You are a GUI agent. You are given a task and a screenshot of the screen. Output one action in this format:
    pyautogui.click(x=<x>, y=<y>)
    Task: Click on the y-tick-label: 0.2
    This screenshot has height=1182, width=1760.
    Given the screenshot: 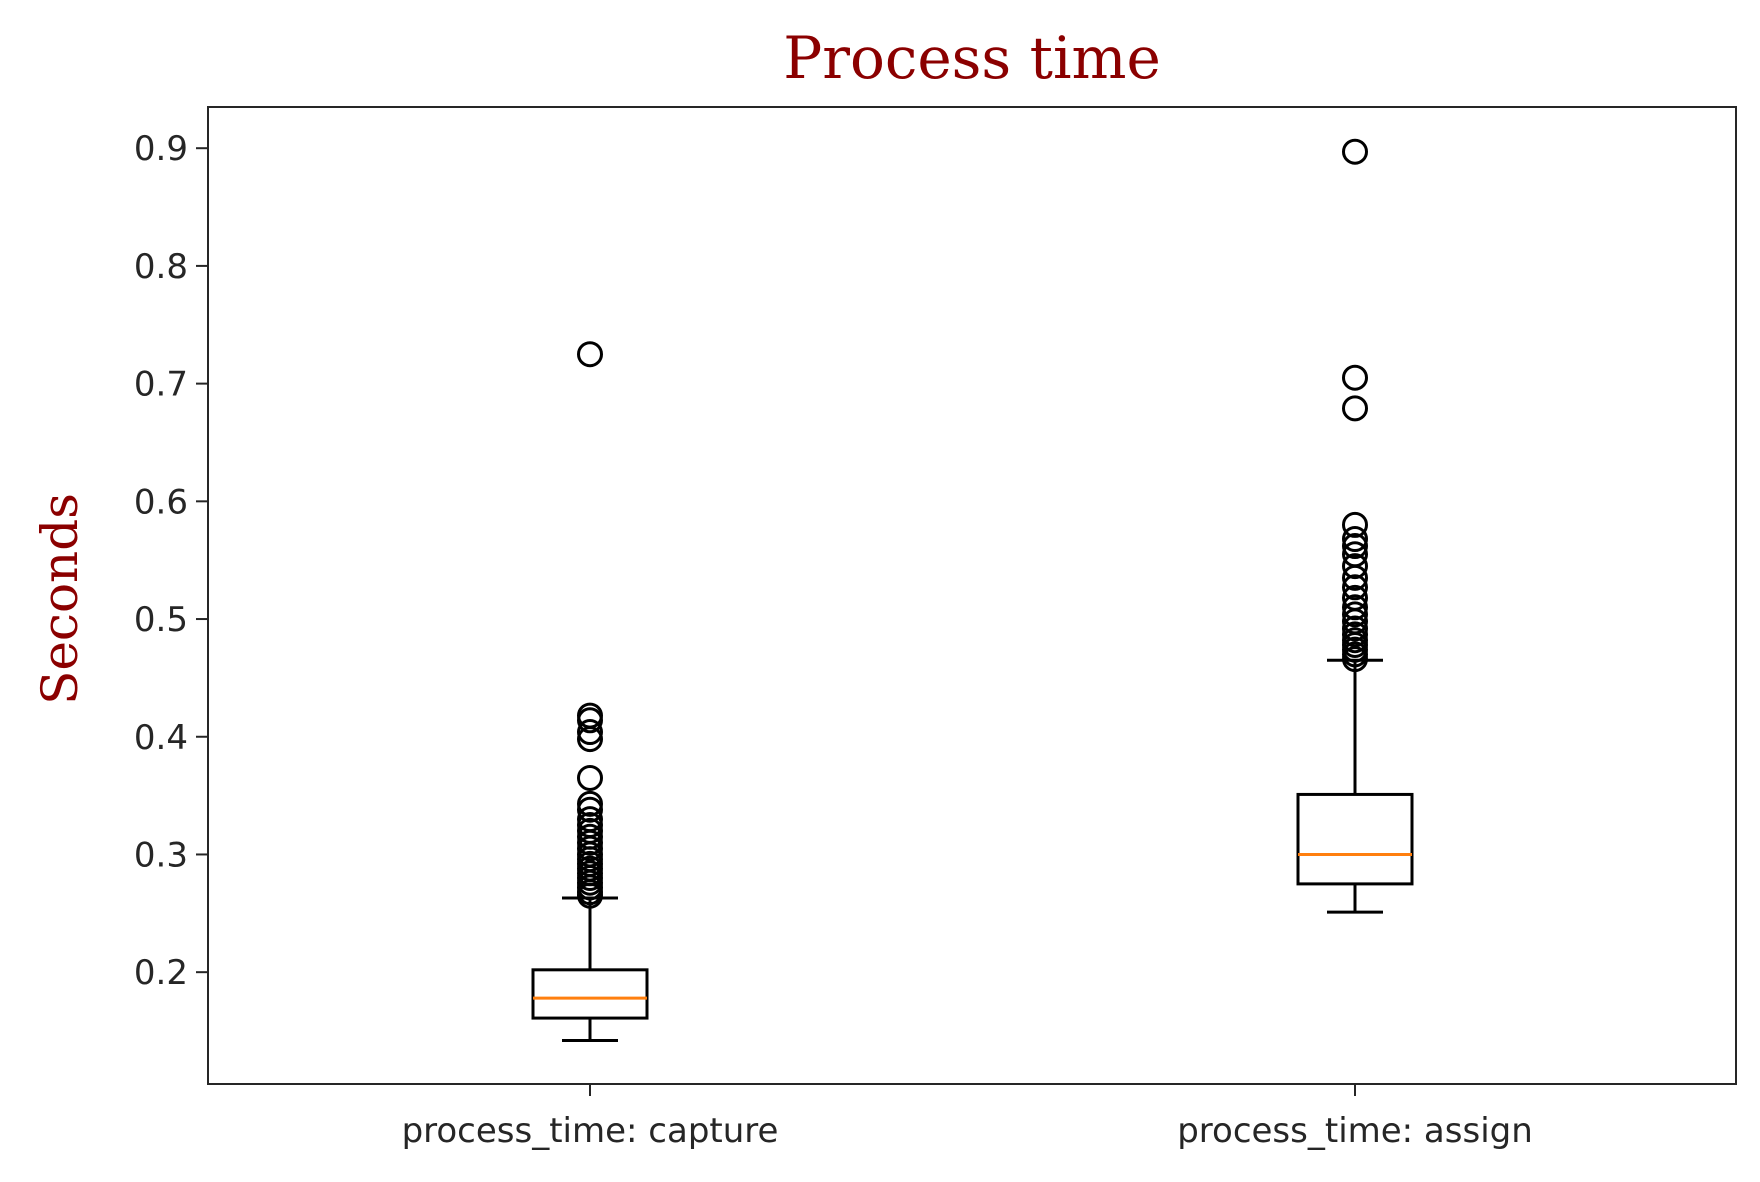 What is the action you would take?
    pyautogui.click(x=161, y=973)
    